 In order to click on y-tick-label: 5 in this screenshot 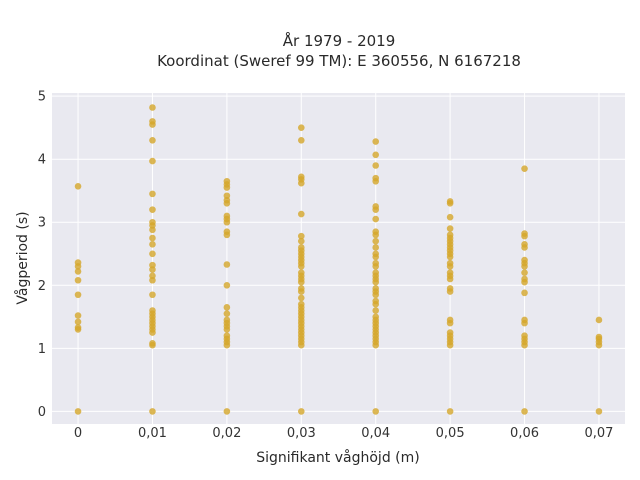, I will do `click(42, 97)`.